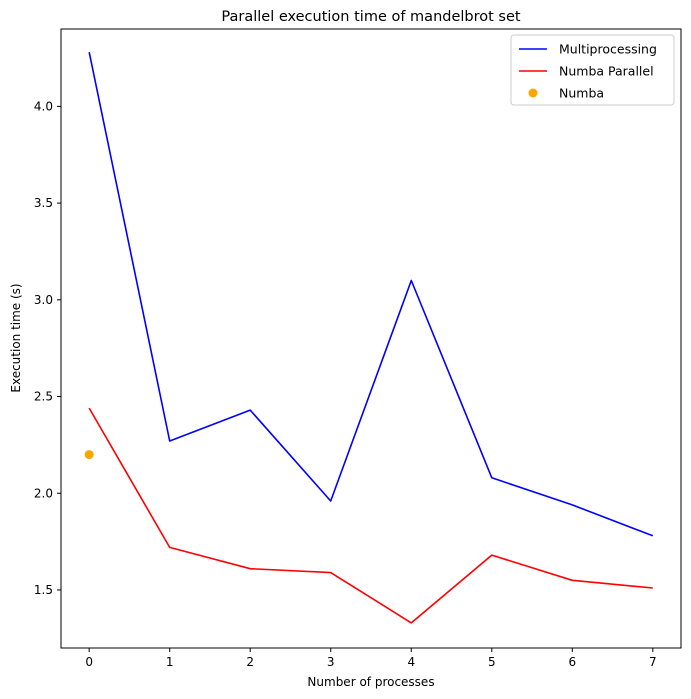 The image size is (691, 699). What do you see at coordinates (43, 493) in the screenshot?
I see `y-tick-label: 2.0` at bounding box center [43, 493].